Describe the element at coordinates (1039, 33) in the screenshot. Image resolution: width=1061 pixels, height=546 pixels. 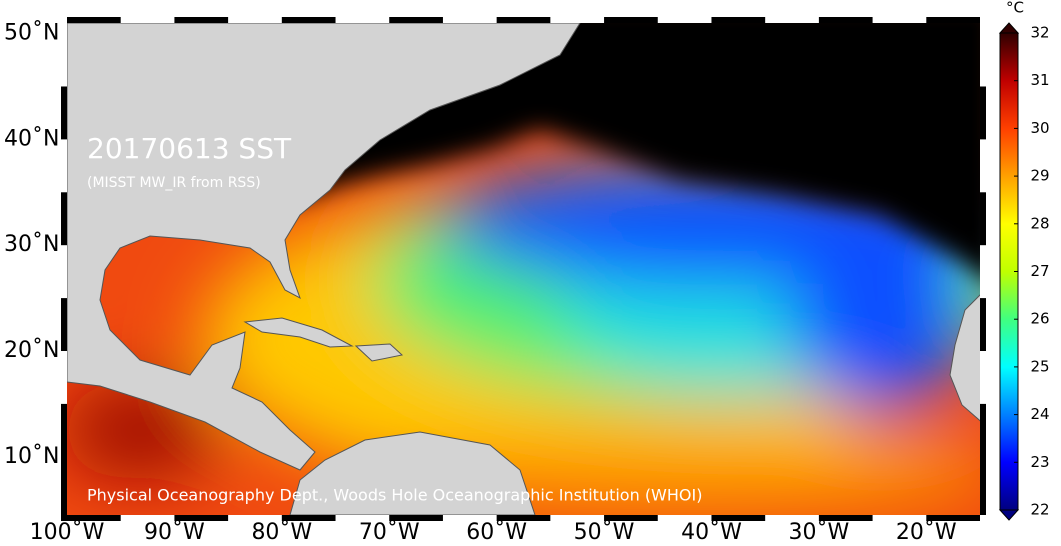
I see `colorbar-tick-label: 32` at that location.